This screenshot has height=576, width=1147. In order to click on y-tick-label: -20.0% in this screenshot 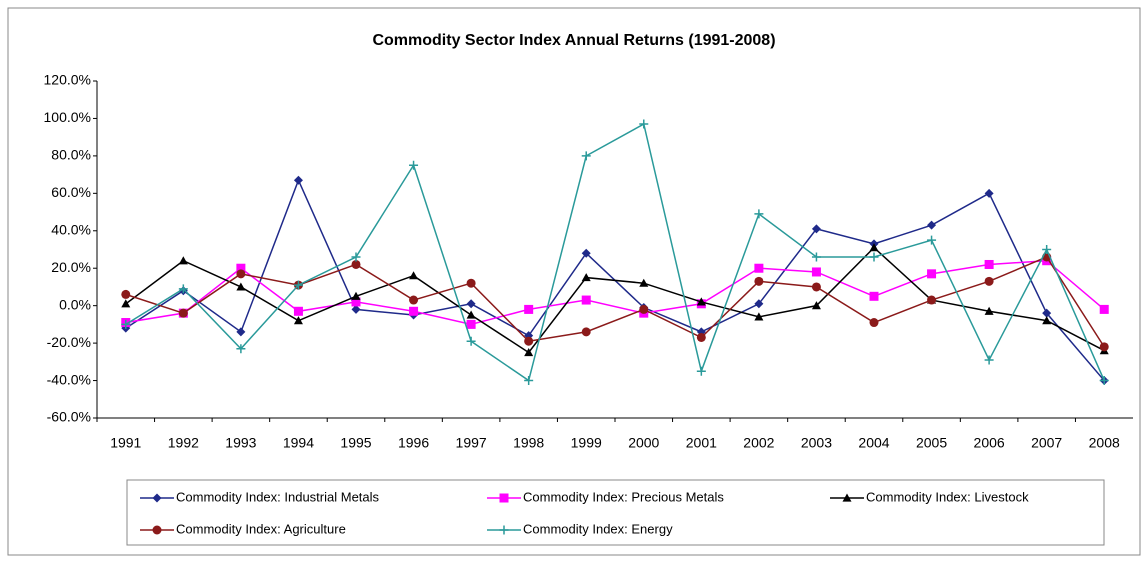, I will do `click(69, 342)`.